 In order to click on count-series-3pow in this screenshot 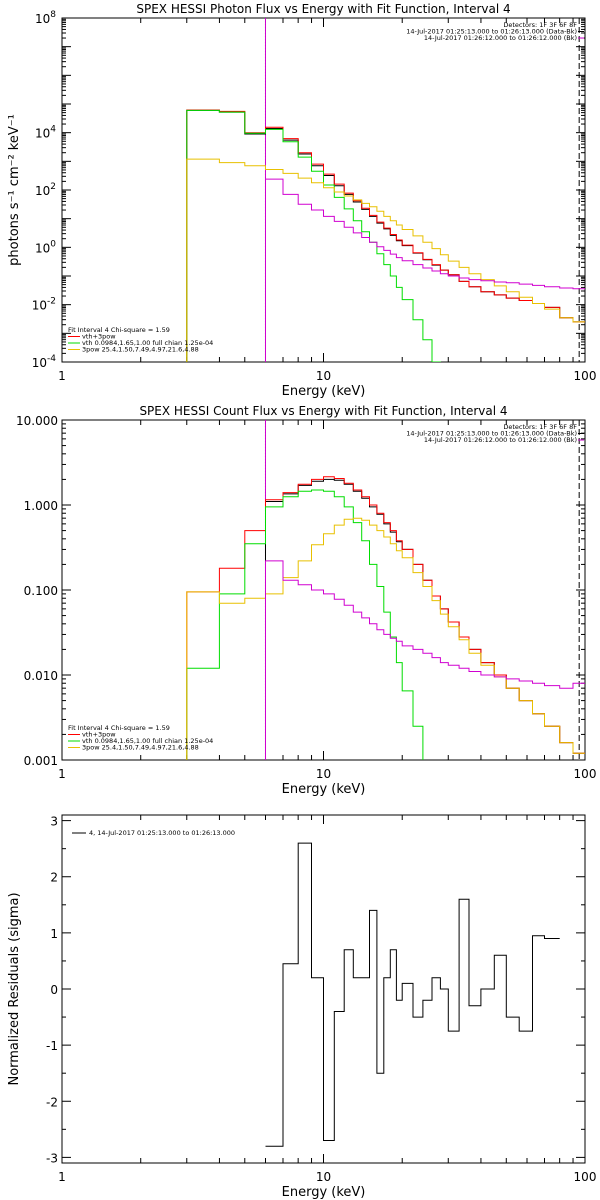, I will do `click(385, 638)`.